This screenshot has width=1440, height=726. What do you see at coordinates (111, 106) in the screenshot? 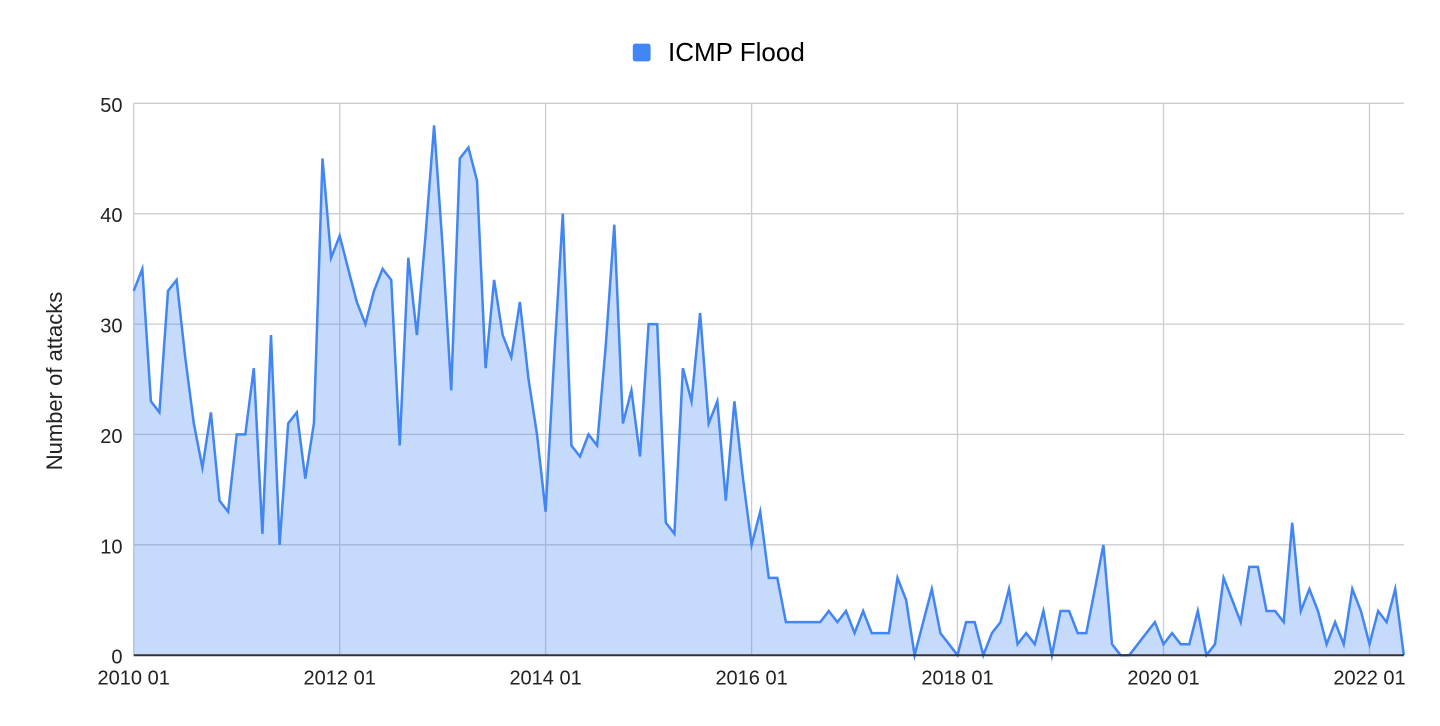
I see `svg-text: 50` at bounding box center [111, 106].